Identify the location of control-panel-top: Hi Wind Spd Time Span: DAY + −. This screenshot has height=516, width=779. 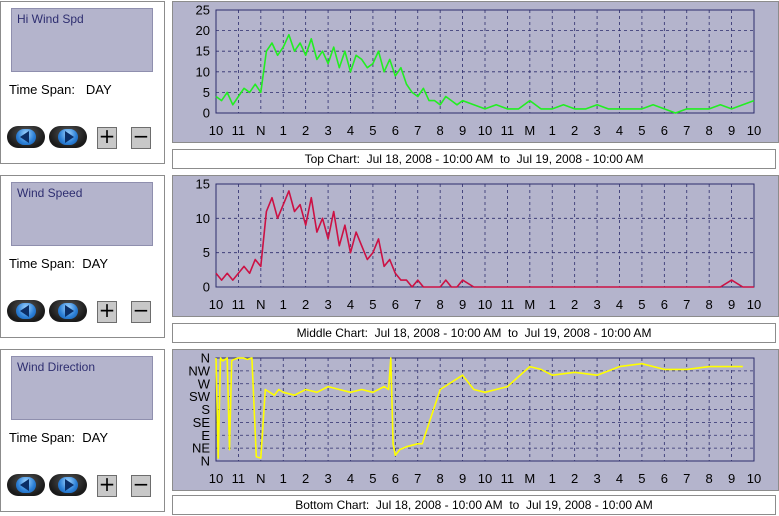
(82, 82).